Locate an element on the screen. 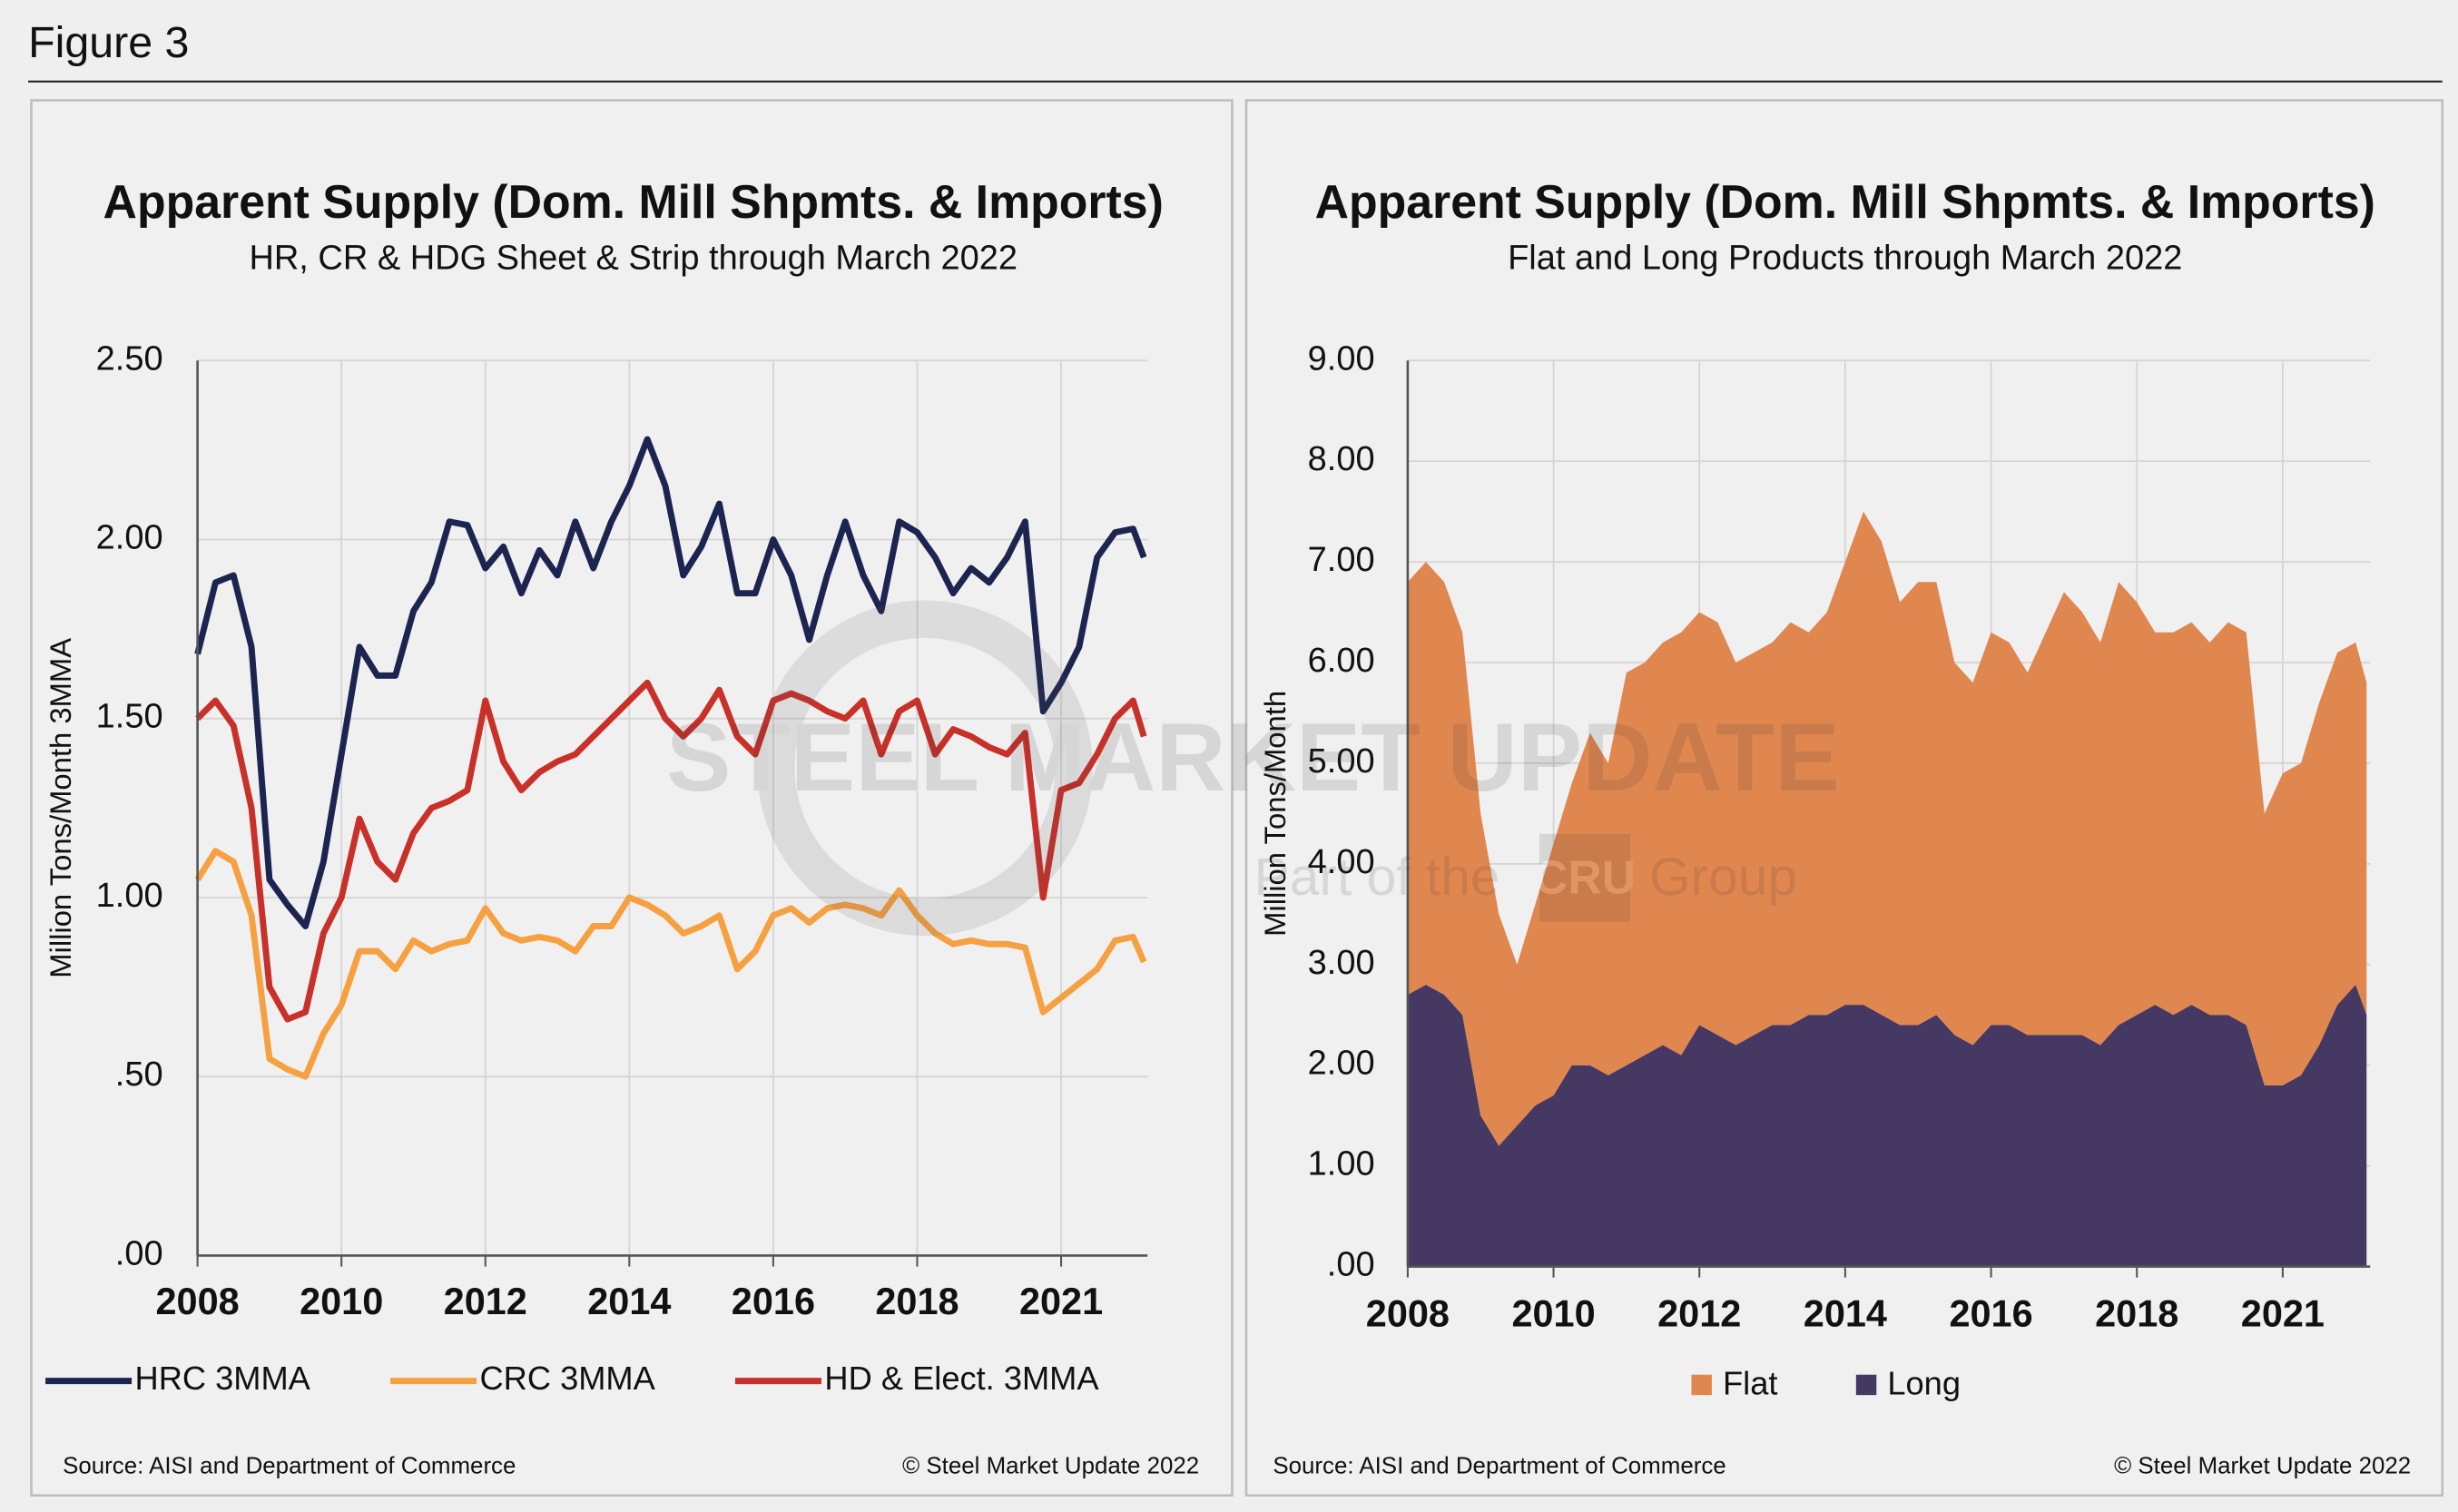 This screenshot has height=1512, width=2458. legend-label: HD & Elect. 3MMA is located at coordinates (961, 1378).